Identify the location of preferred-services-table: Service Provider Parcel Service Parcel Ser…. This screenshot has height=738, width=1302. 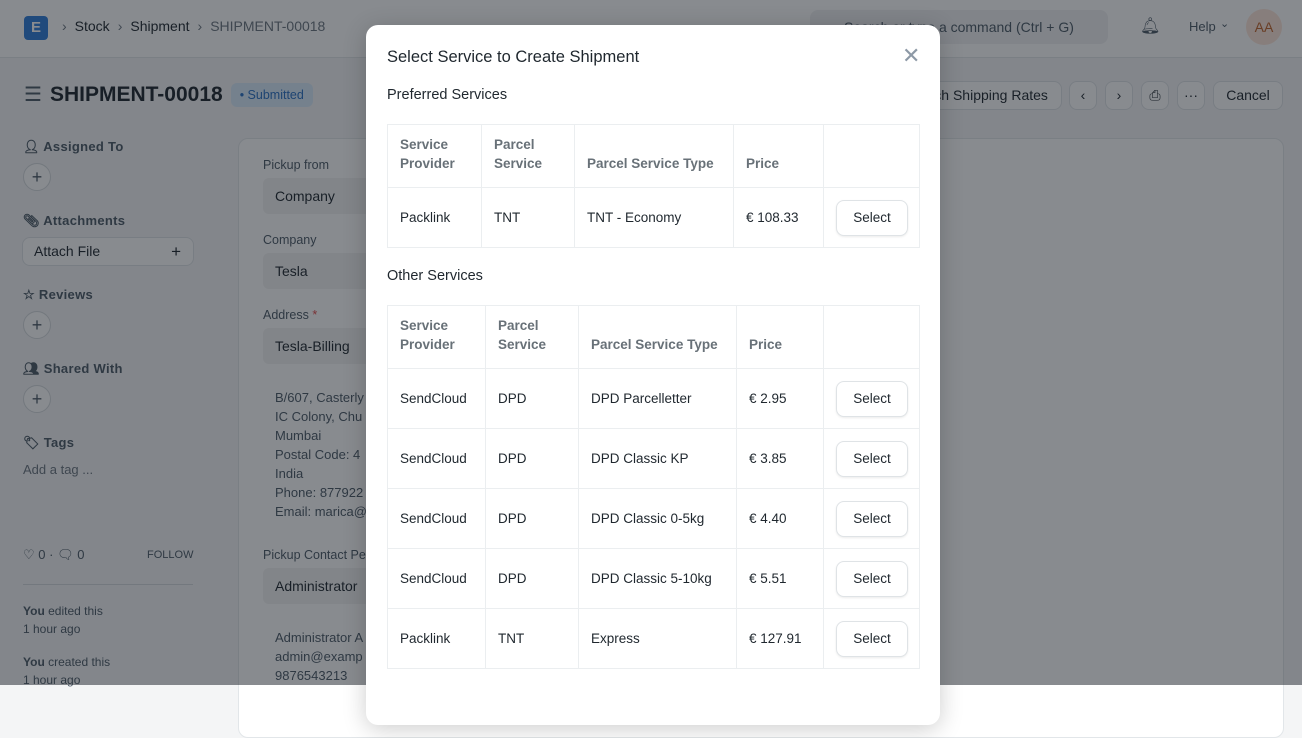
(653, 186).